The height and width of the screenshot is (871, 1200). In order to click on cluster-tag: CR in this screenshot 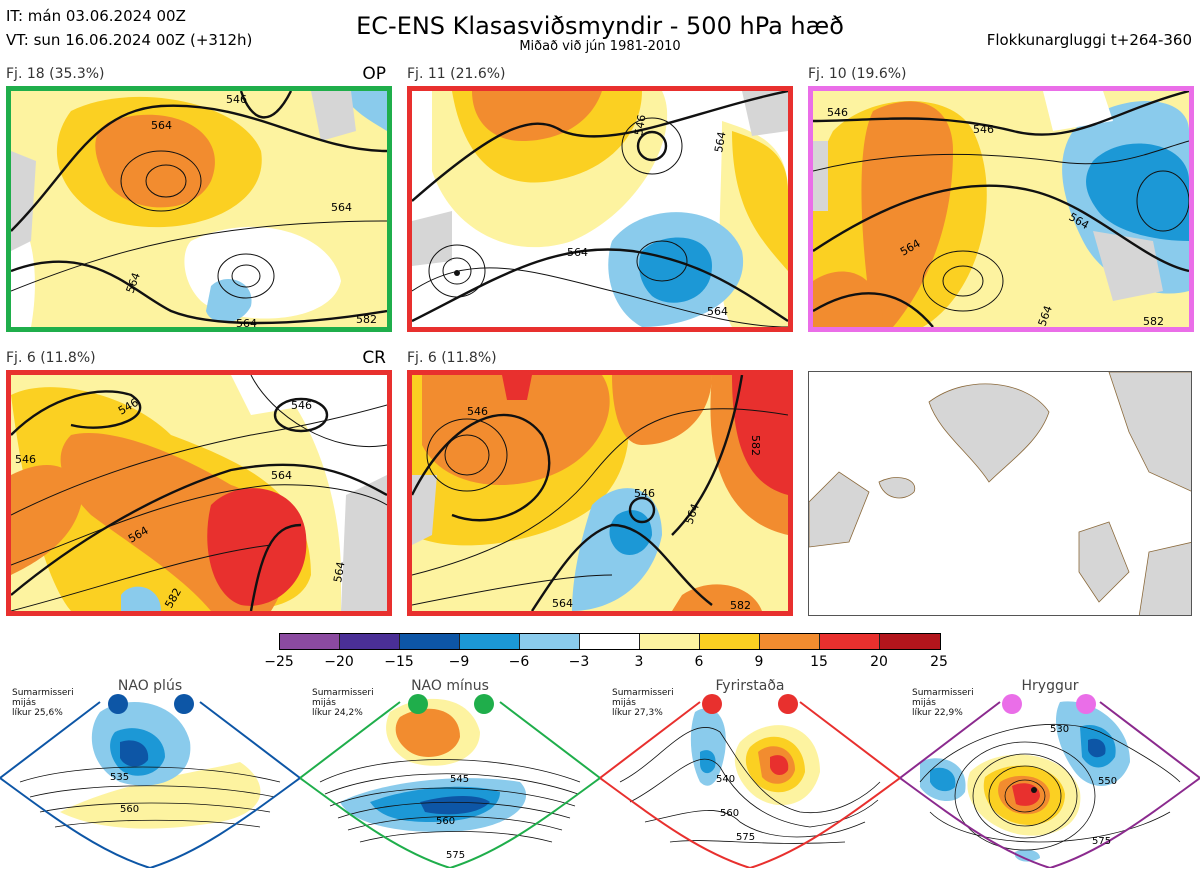, I will do `click(374, 358)`.